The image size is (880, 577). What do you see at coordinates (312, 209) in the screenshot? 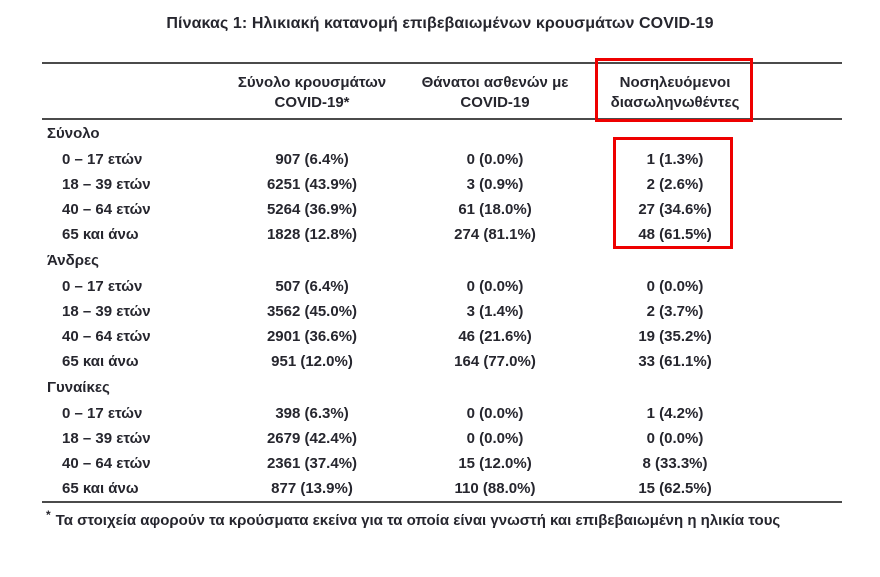
I see `cases-cell: 5264 (36.9%)` at bounding box center [312, 209].